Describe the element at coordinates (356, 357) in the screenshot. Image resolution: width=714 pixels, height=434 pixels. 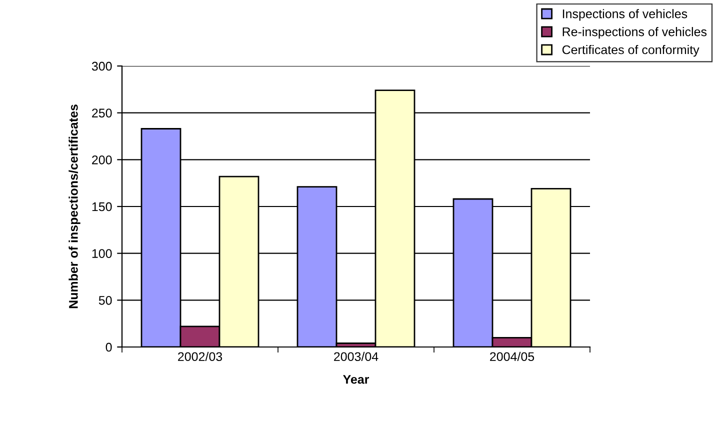
I see `x-tick-label: 2003/04` at that location.